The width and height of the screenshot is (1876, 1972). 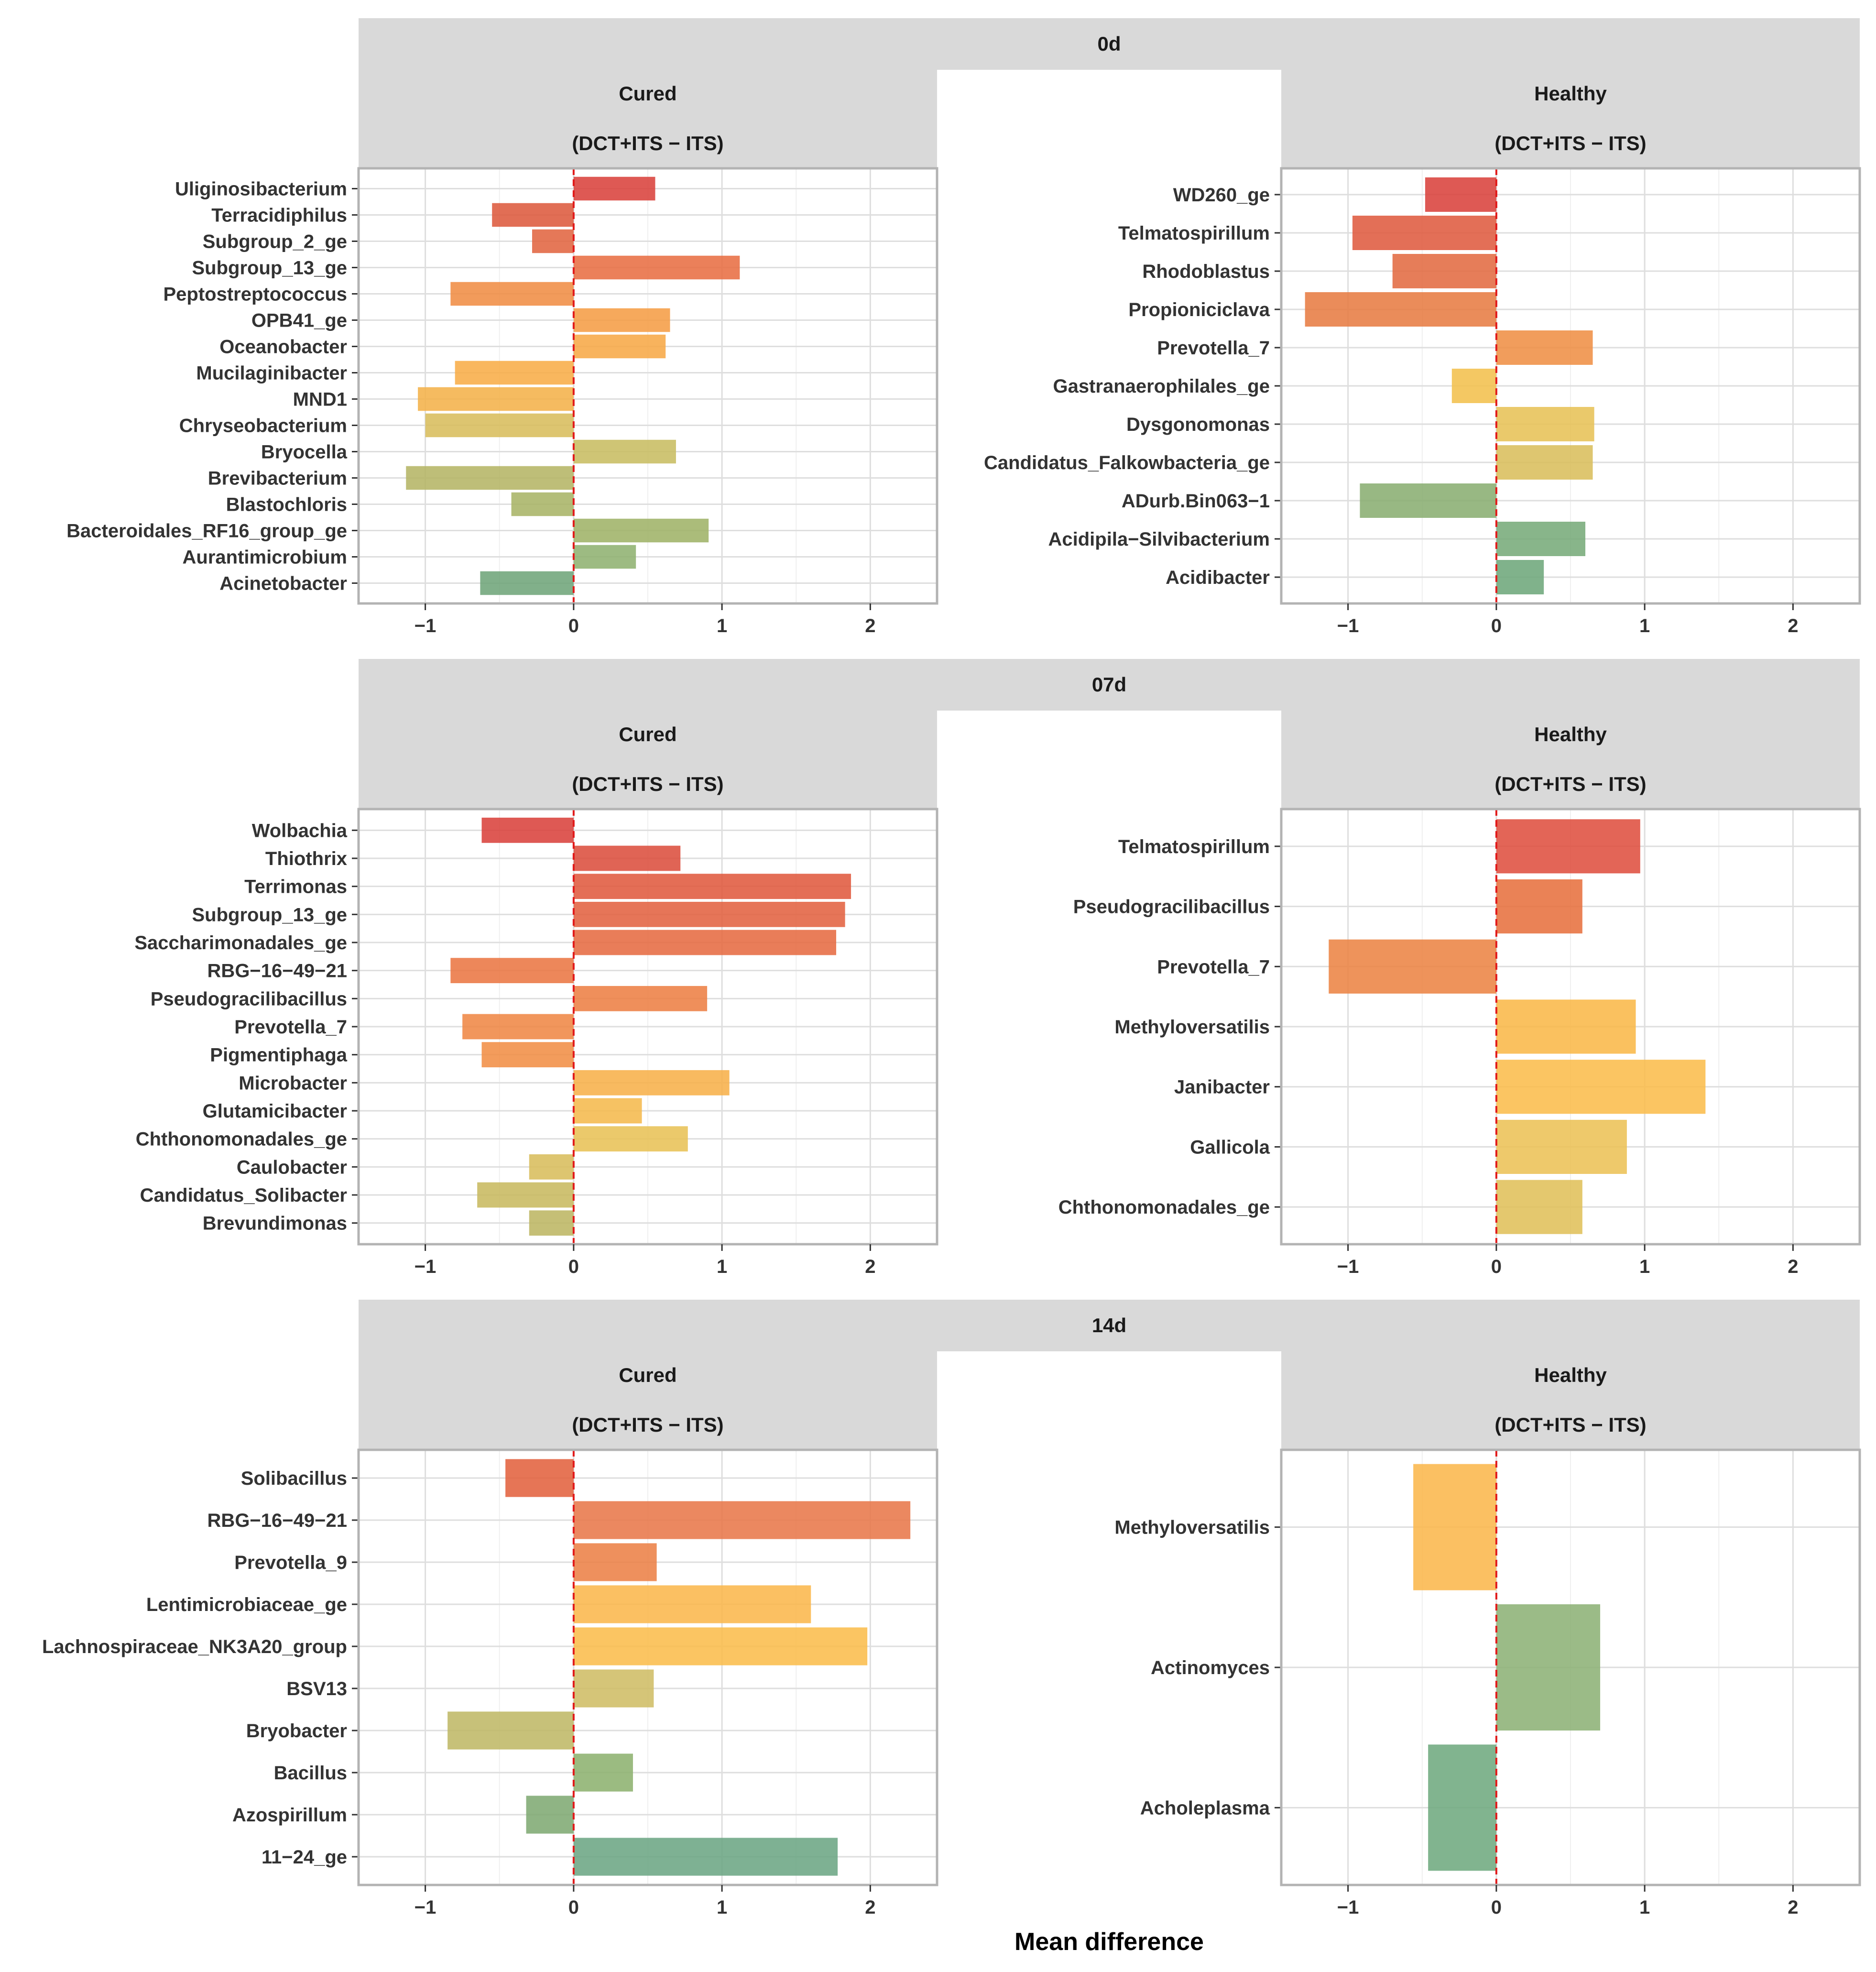 I want to click on y-tick-label: Bryocella, so click(x=304, y=453).